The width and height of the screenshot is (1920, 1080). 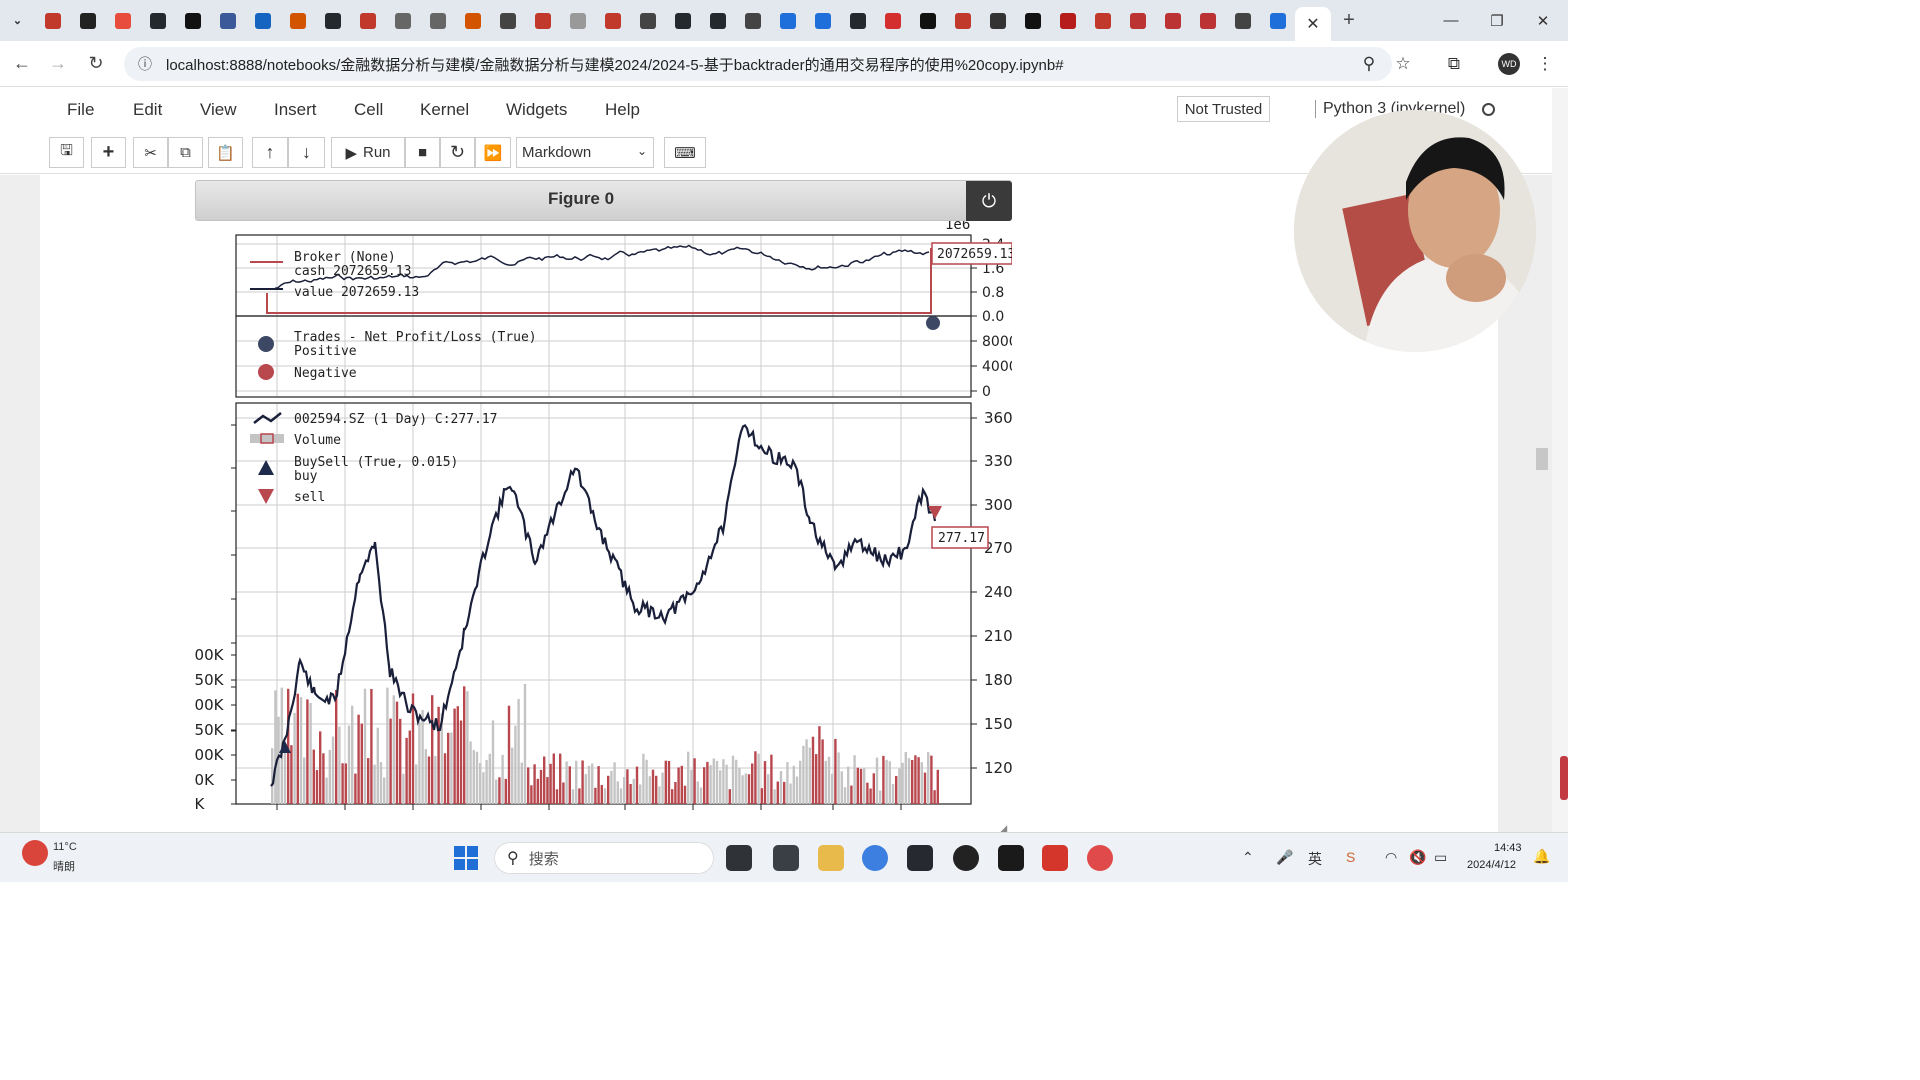 What do you see at coordinates (622, 109) in the screenshot?
I see `menu-help: Help` at bounding box center [622, 109].